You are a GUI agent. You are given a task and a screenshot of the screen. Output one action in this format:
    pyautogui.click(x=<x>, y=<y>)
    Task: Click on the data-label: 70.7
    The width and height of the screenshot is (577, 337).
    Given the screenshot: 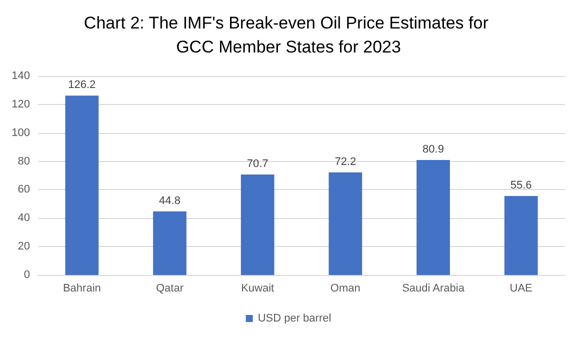 What is the action you would take?
    pyautogui.click(x=257, y=164)
    